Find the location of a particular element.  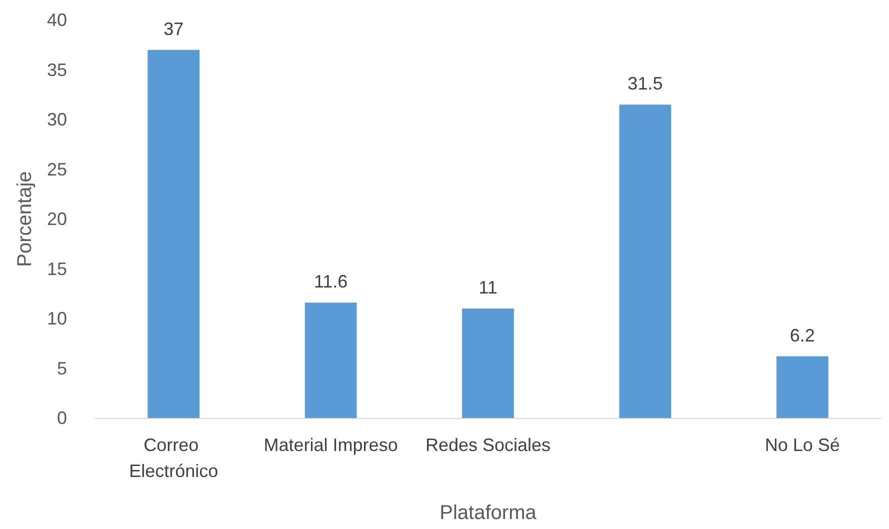

y-tick-label: 35 is located at coordinates (56, 70).